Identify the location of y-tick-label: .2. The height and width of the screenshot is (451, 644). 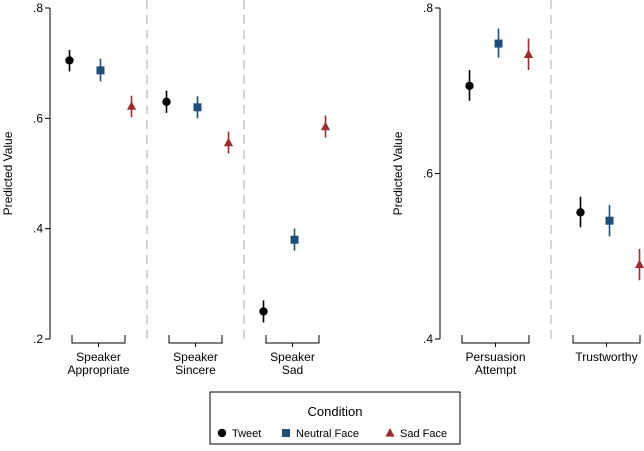
(38, 339).